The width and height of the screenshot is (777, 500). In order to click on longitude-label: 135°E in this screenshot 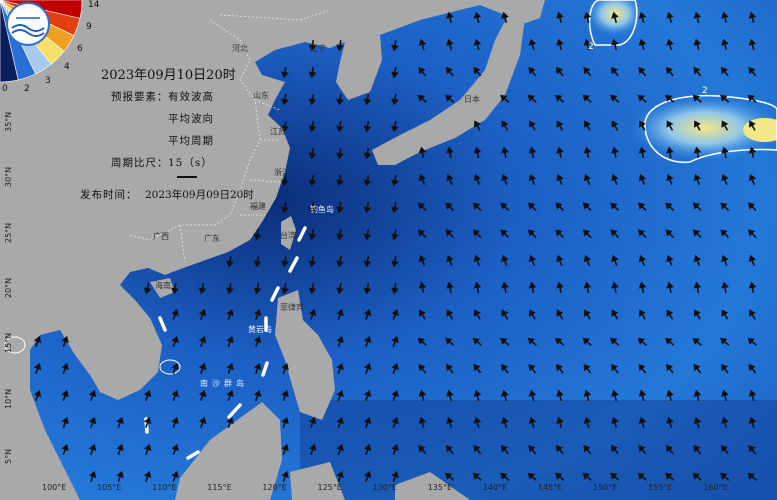, I will do `click(440, 487)`.